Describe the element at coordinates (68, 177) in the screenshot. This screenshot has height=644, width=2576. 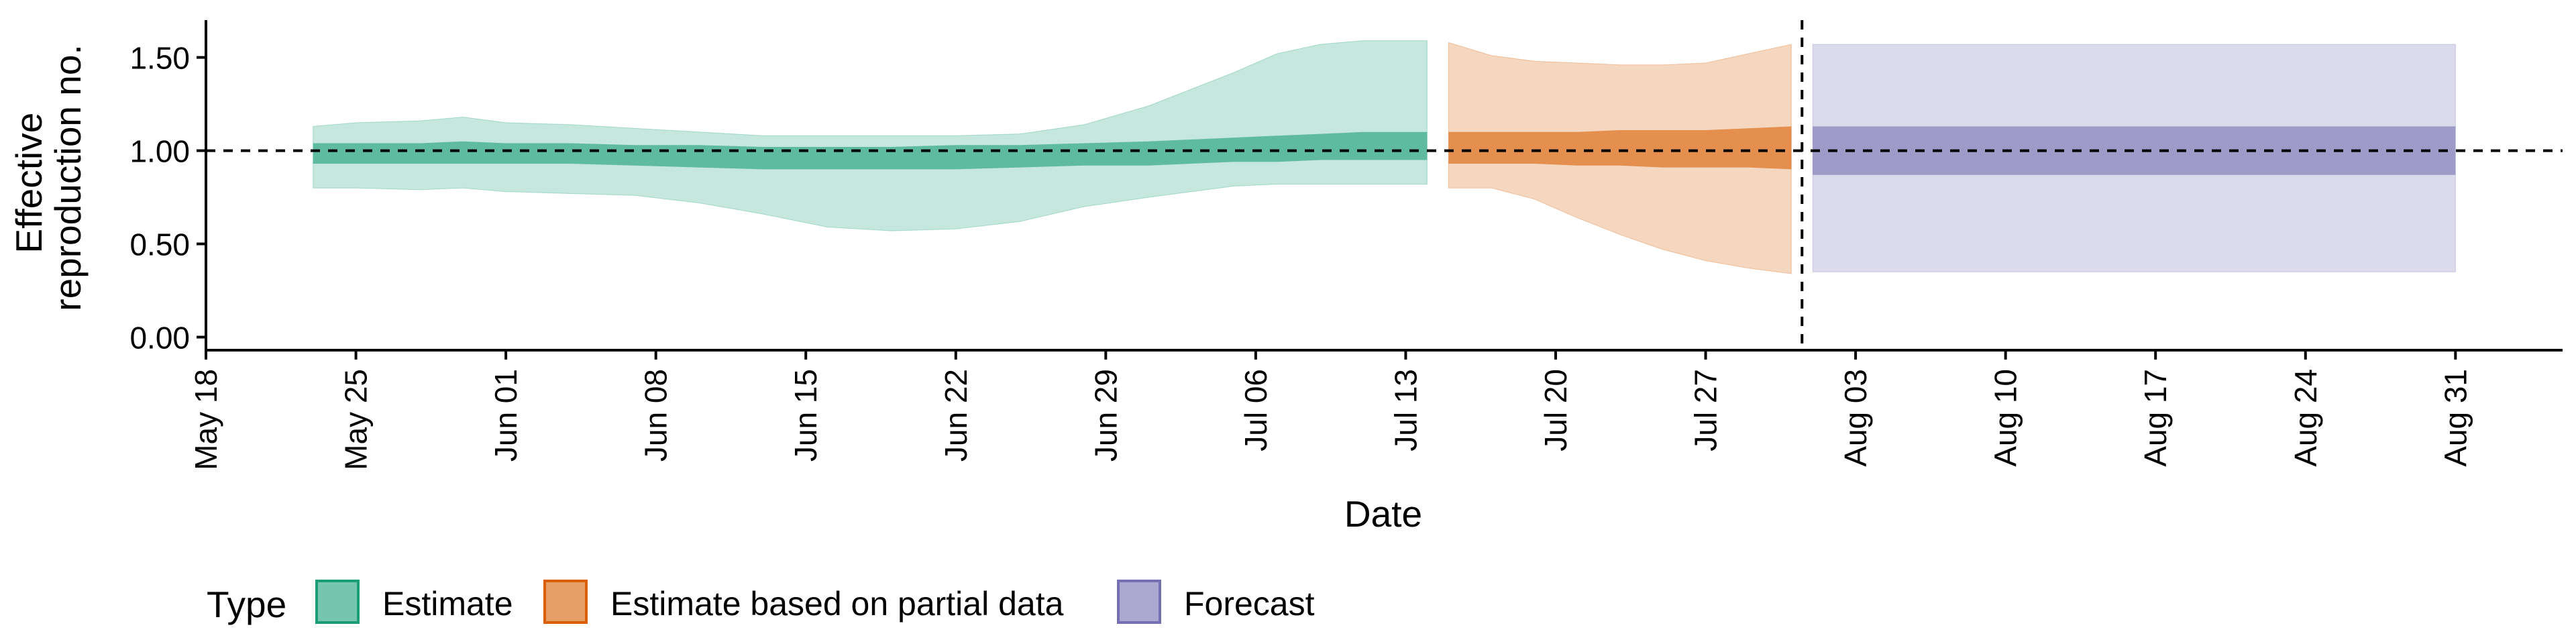
I see `y-axis-title-line-2: reproduction no.` at that location.